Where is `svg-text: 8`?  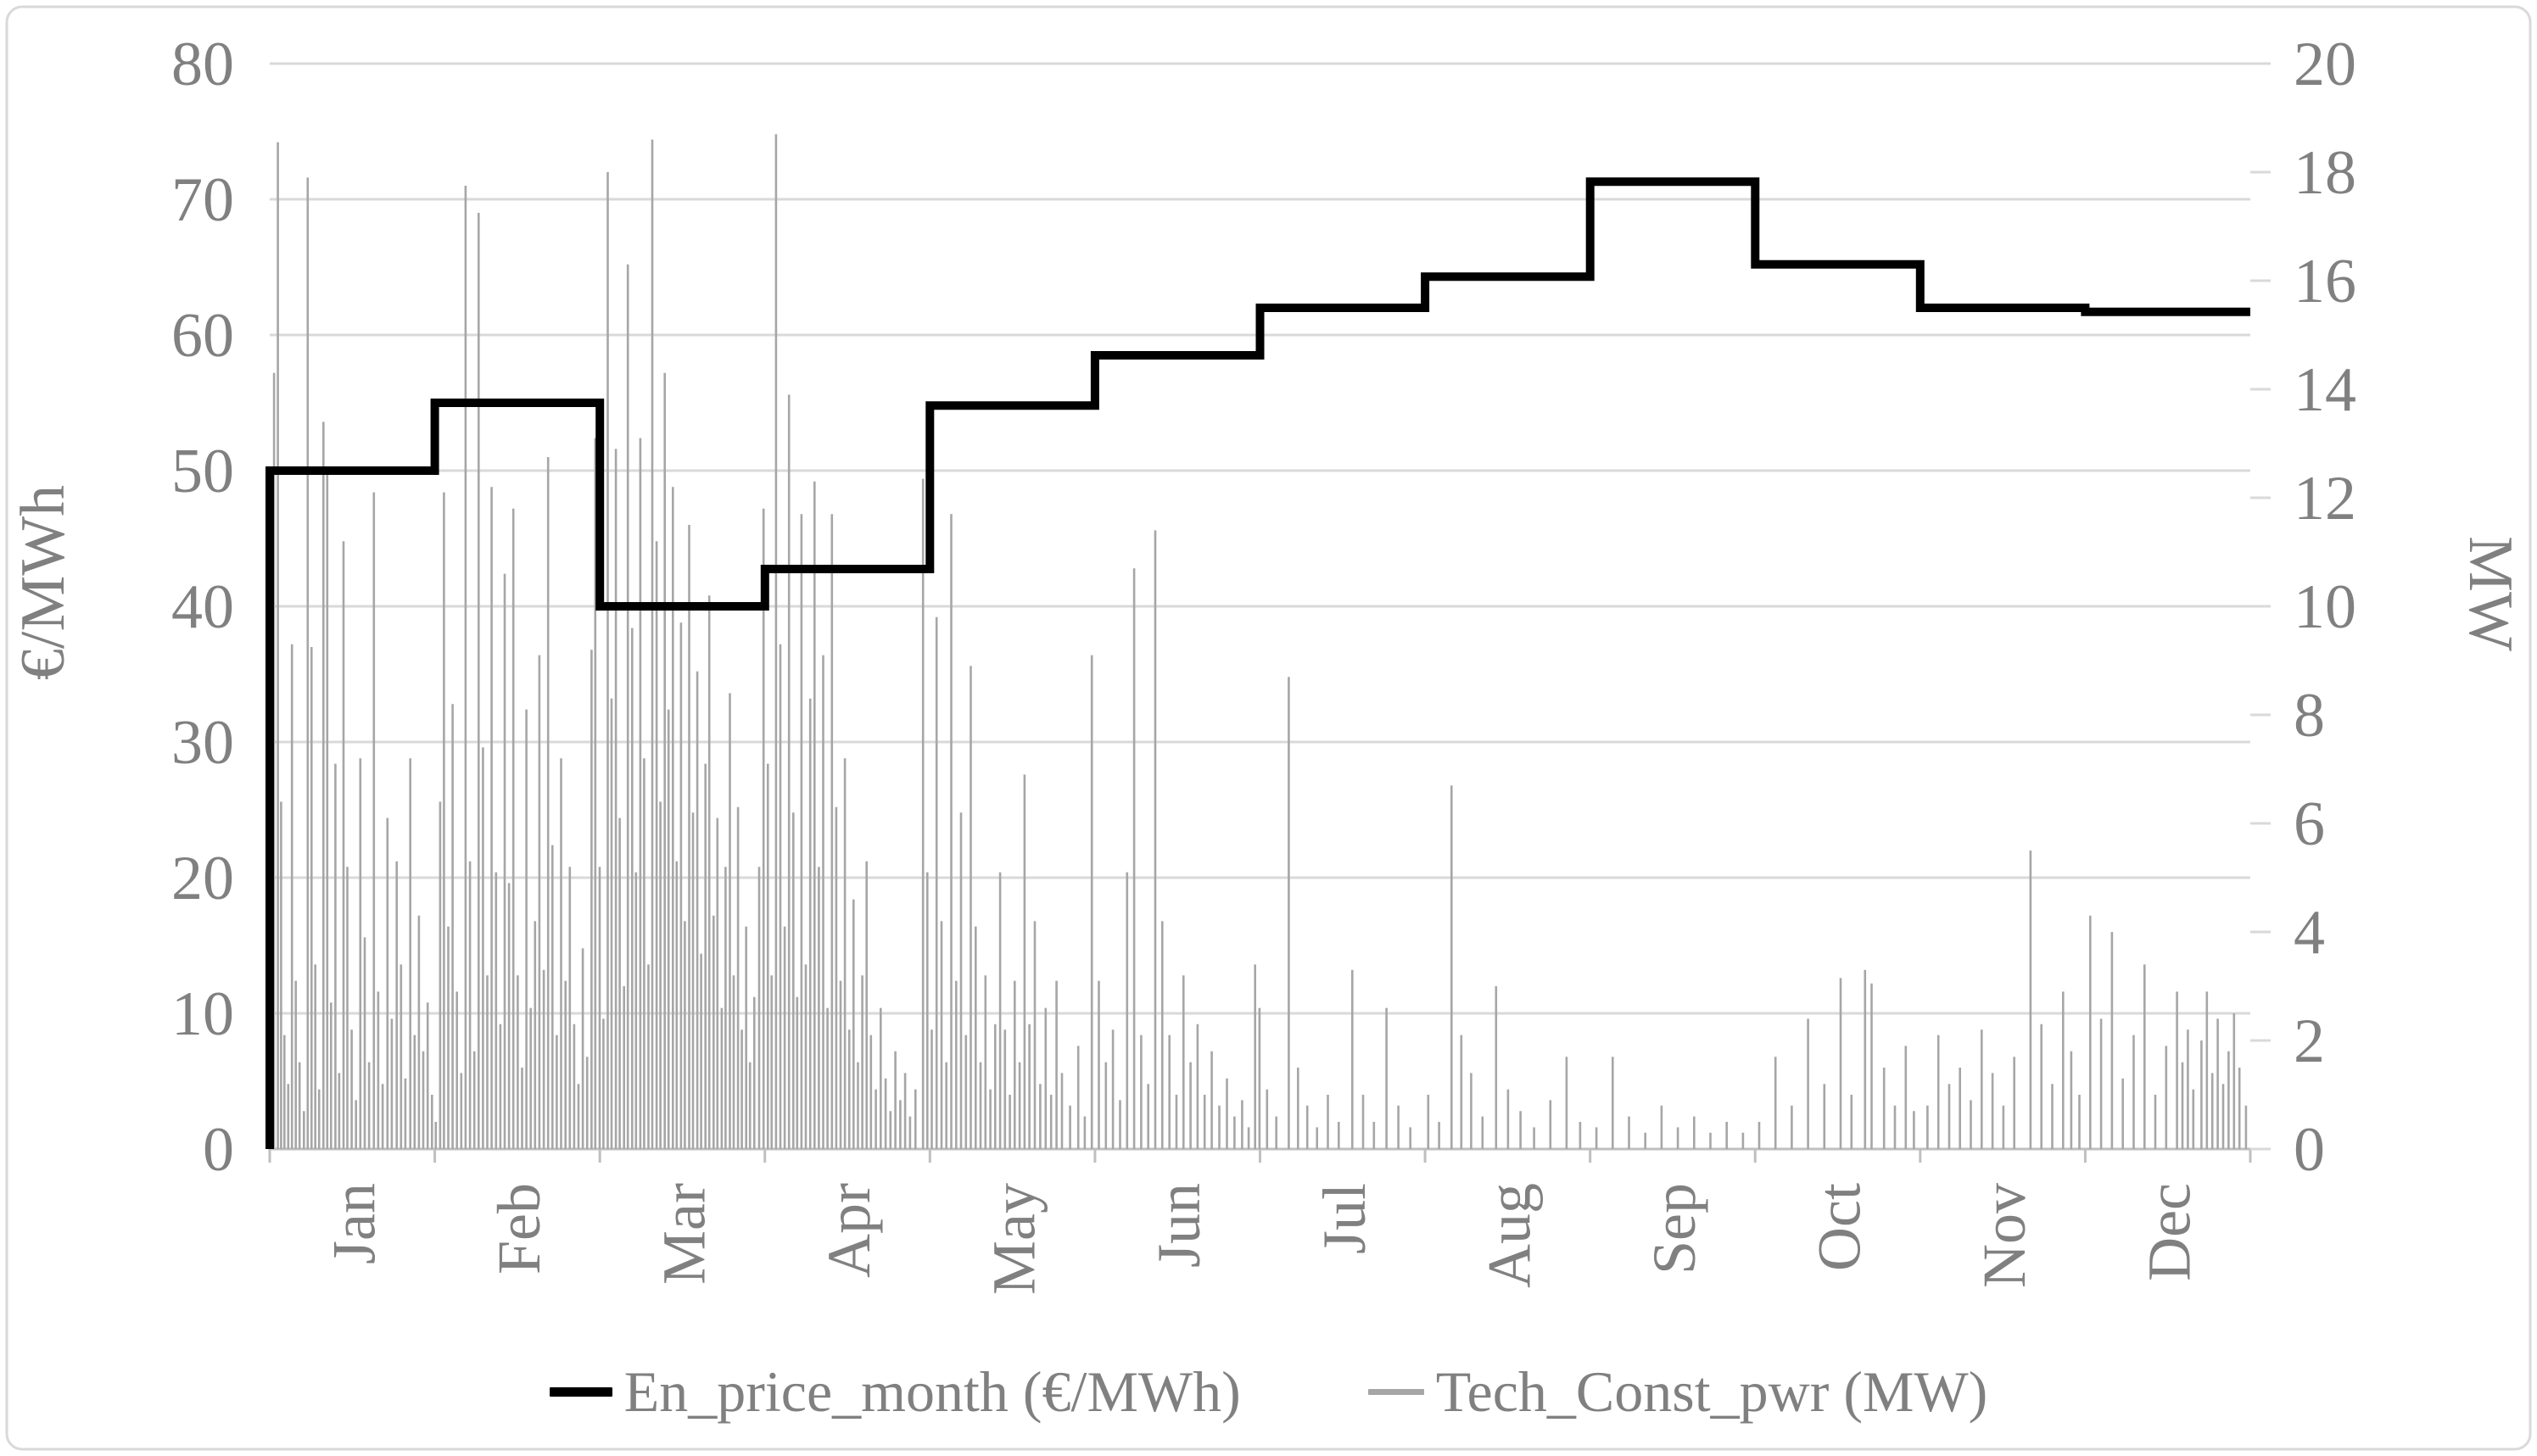
svg-text: 8 is located at coordinates (2309, 715).